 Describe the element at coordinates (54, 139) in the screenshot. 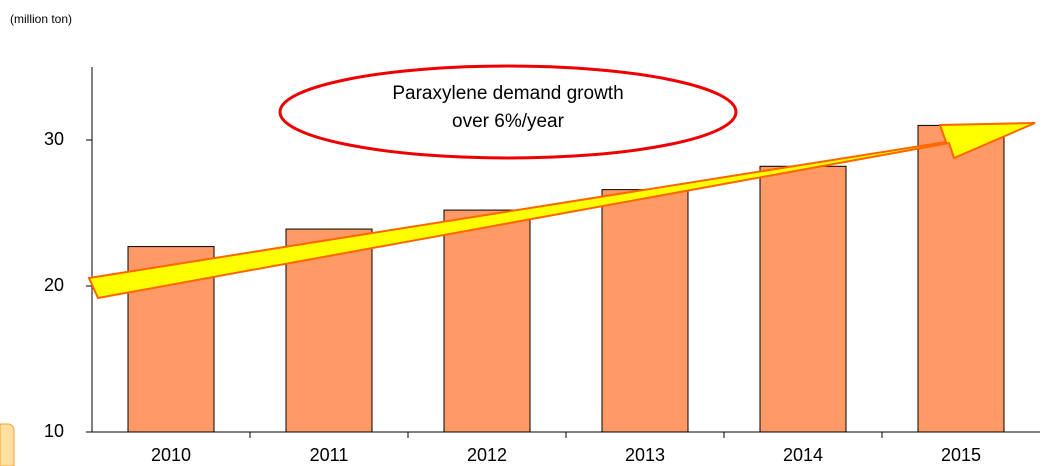

I see `y-tick-label: 30` at that location.